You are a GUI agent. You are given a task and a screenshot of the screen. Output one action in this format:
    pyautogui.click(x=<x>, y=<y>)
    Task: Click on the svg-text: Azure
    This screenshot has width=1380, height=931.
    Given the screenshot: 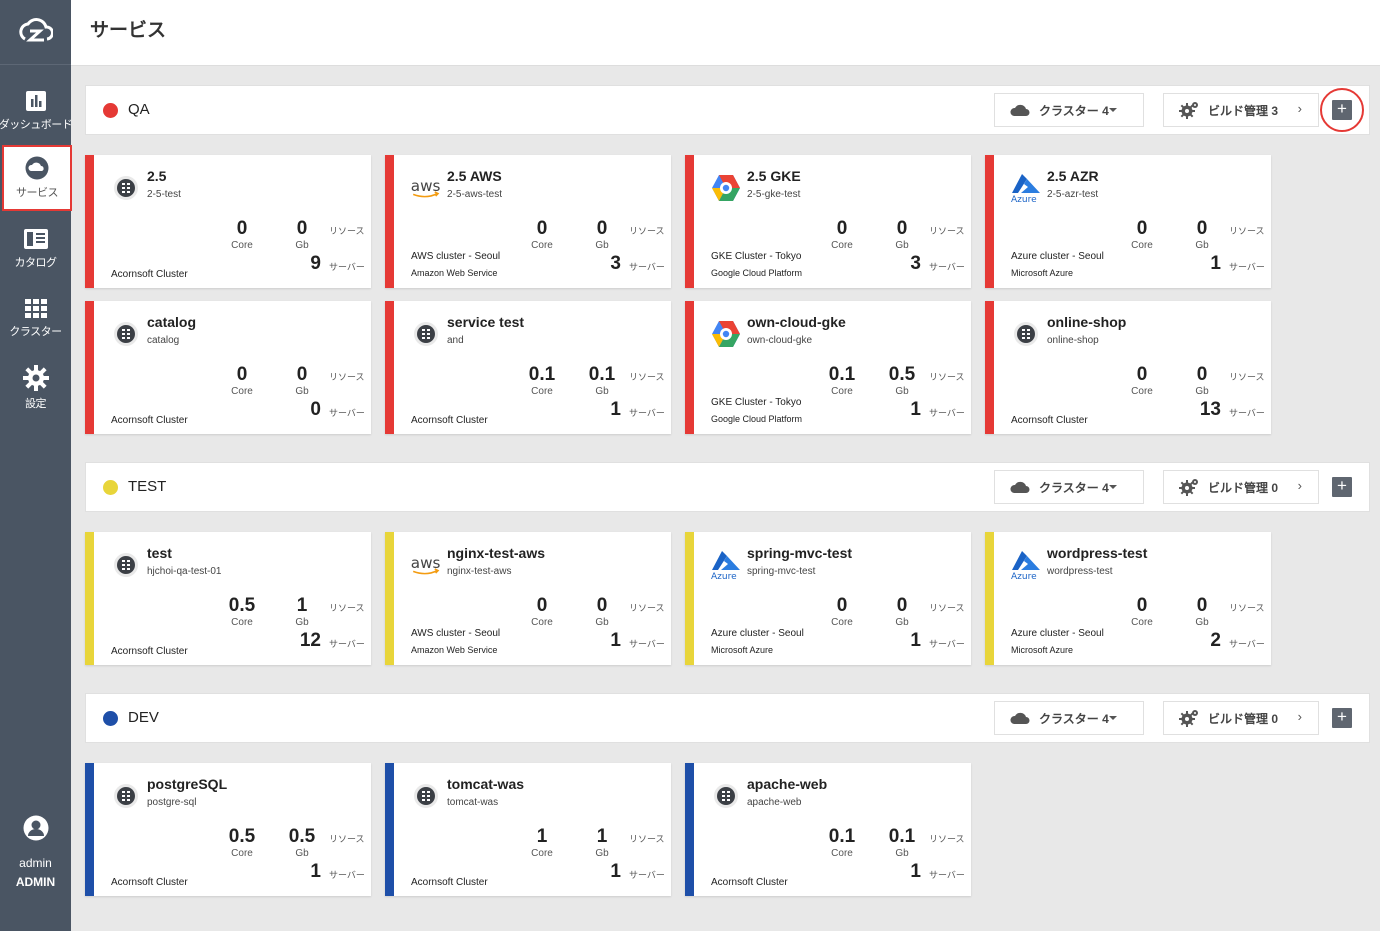 What is the action you would take?
    pyautogui.click(x=1024, y=576)
    